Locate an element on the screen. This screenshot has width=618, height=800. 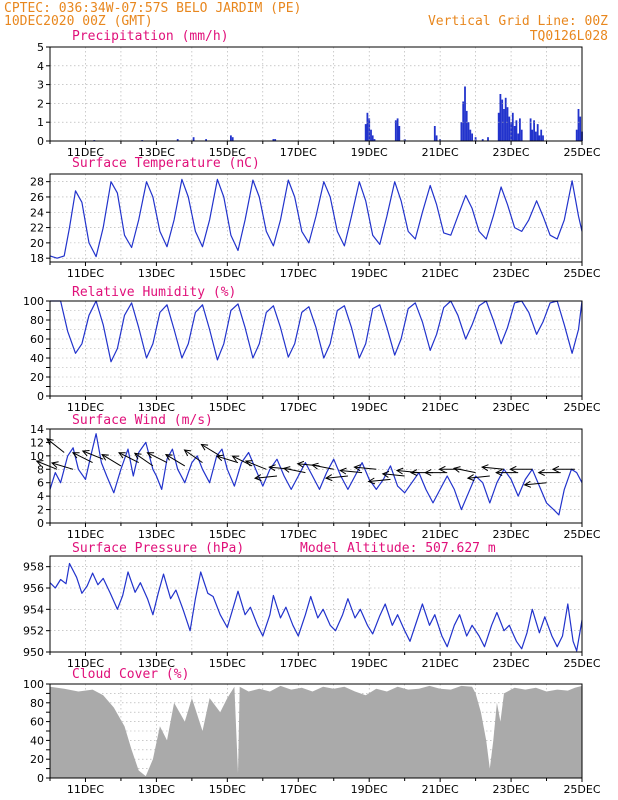
y-tick-label: 14 is located at coordinates (37, 429).